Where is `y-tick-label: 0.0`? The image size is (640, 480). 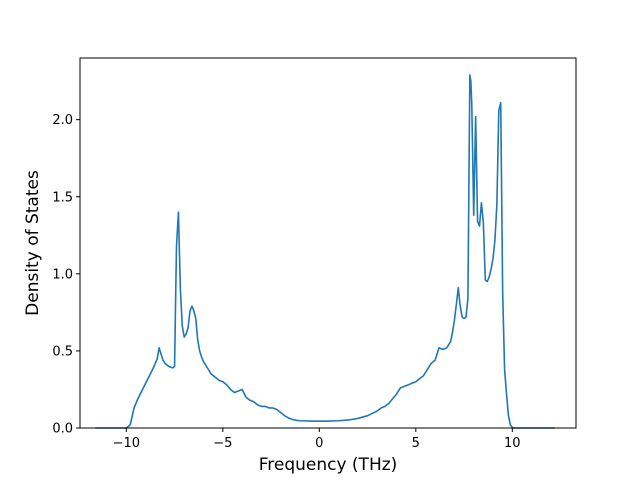
y-tick-label: 0.0 is located at coordinates (62, 429).